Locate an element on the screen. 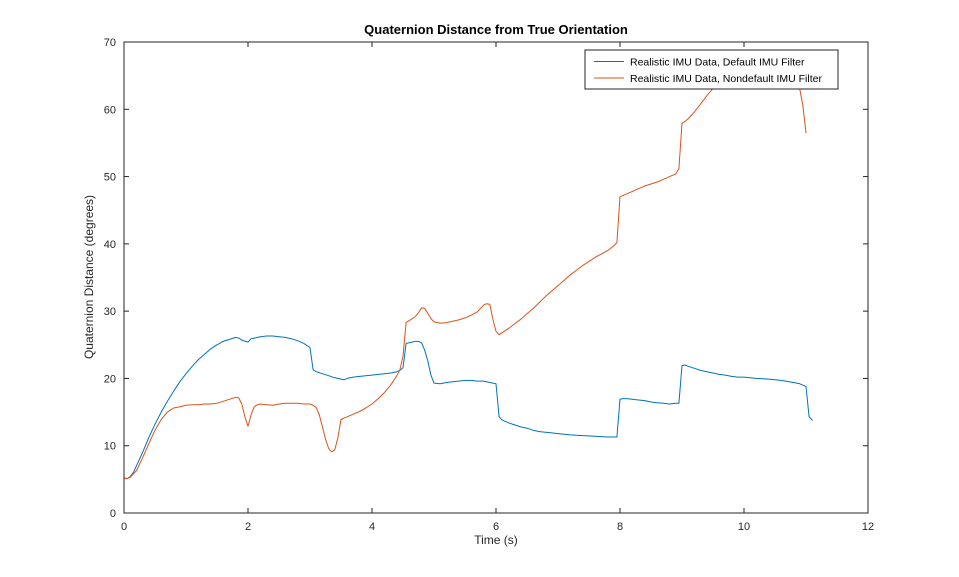 This screenshot has height=577, width=959. x-tick-label: 6 is located at coordinates (496, 527).